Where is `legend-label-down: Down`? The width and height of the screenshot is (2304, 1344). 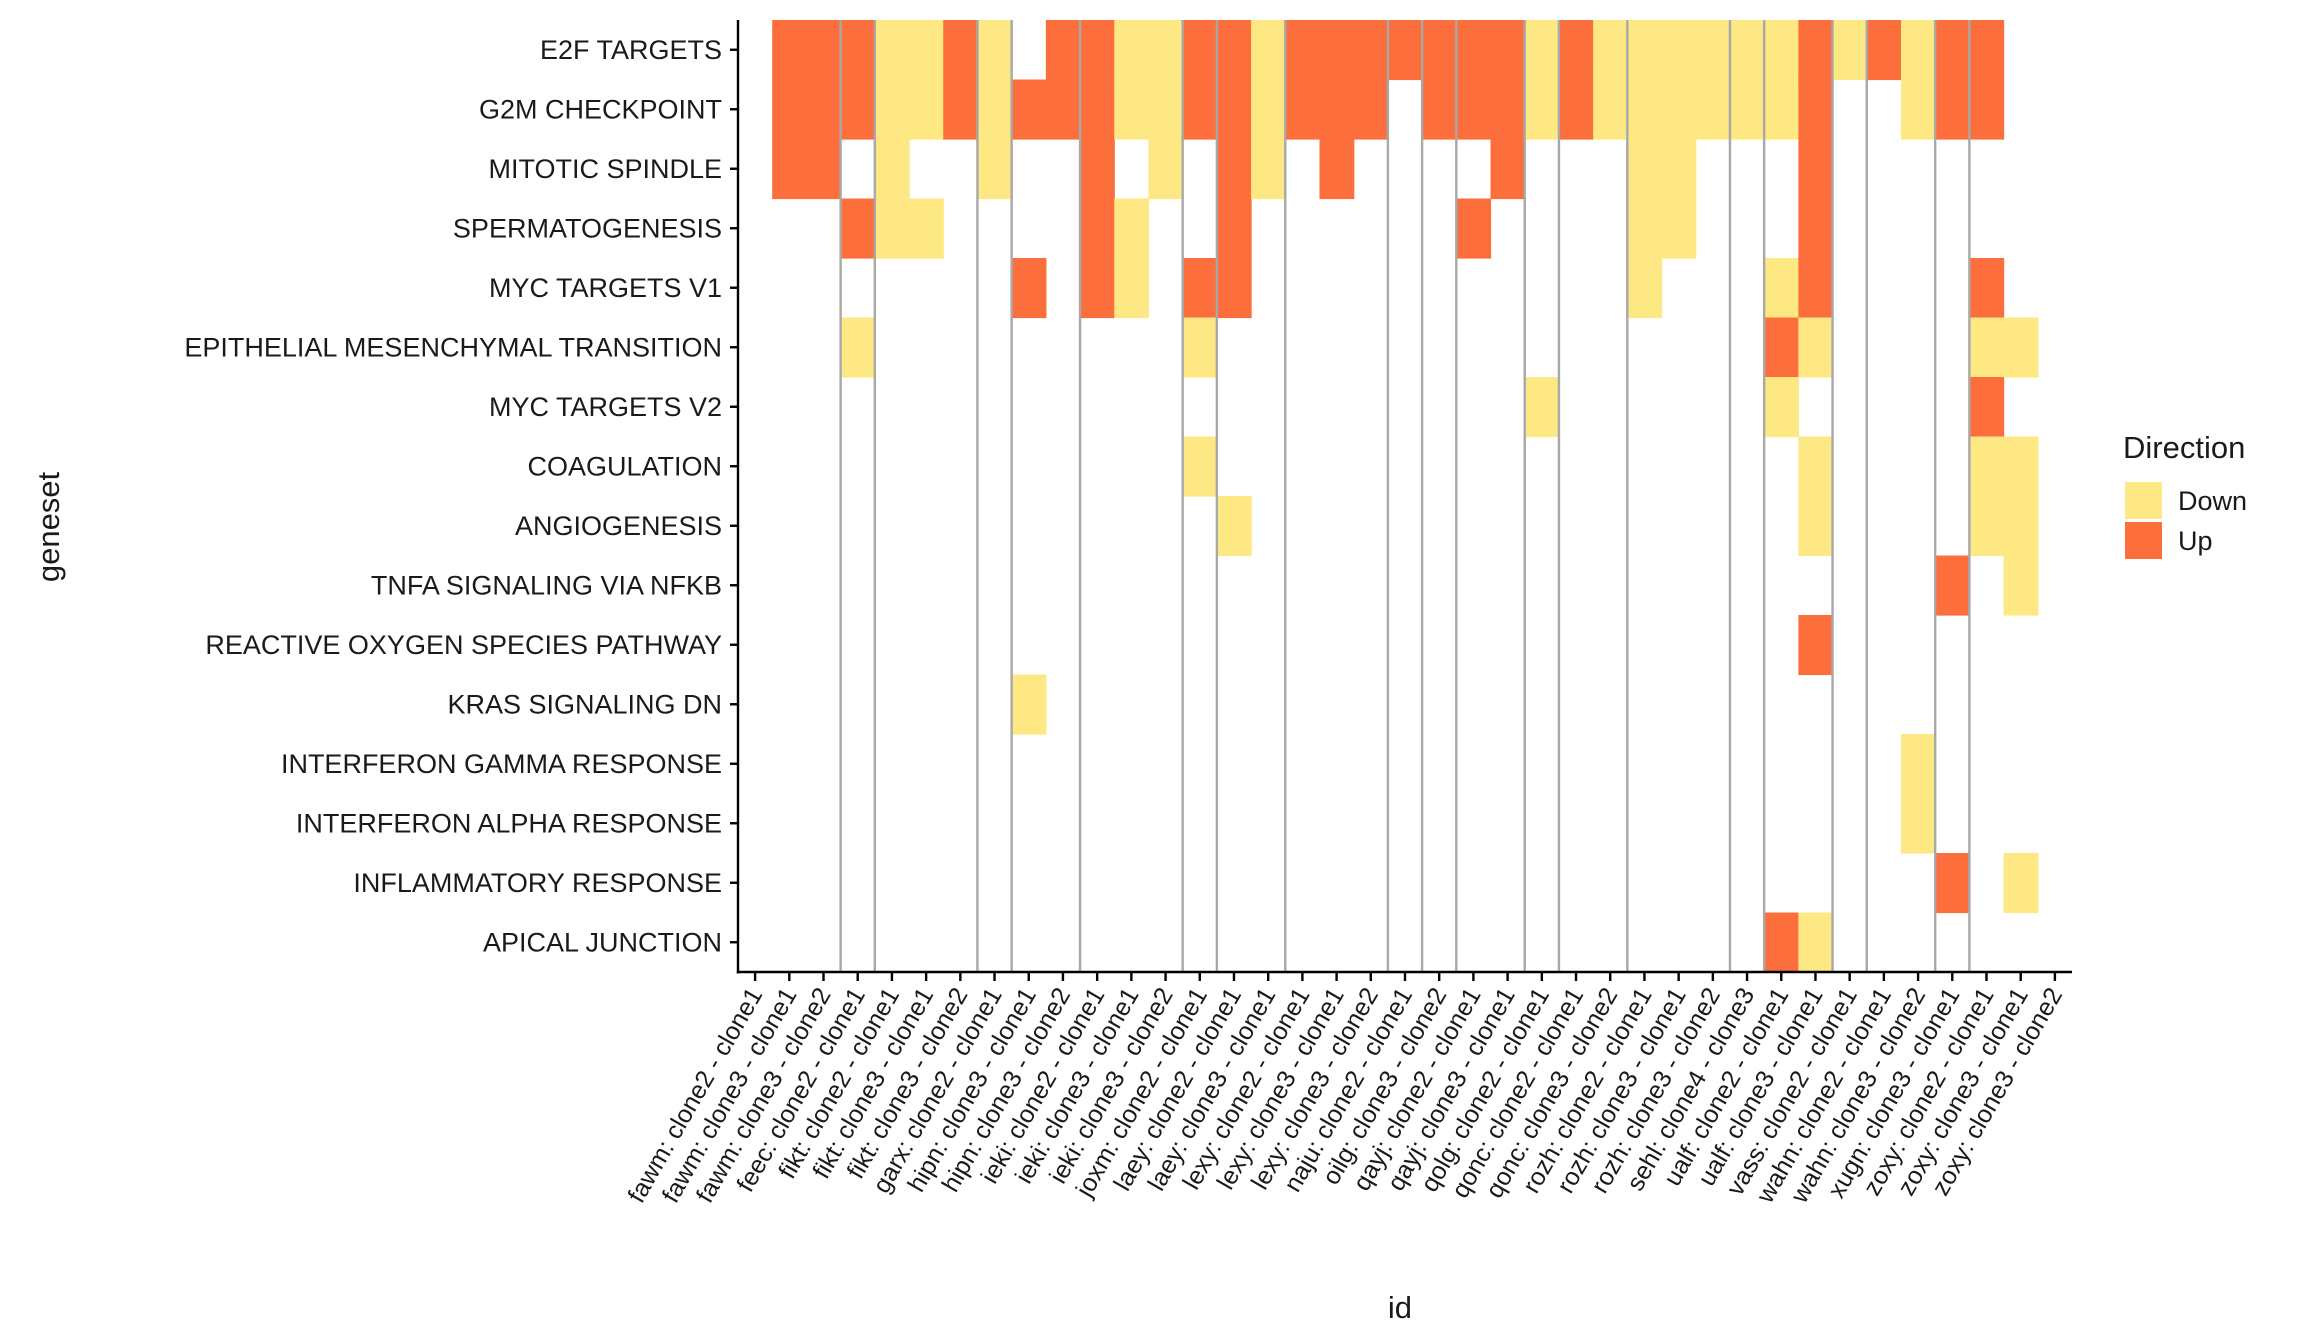 legend-label-down: Down is located at coordinates (2212, 501).